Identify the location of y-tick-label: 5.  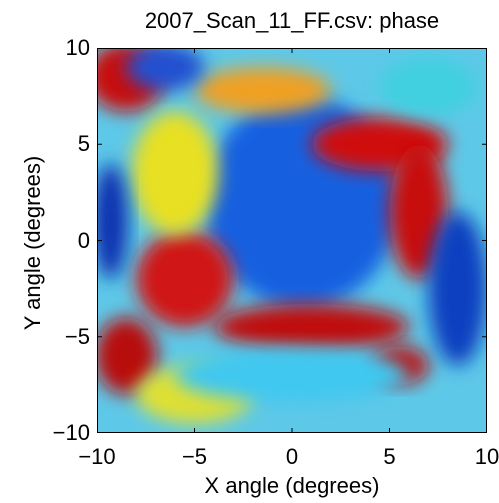
(83, 144).